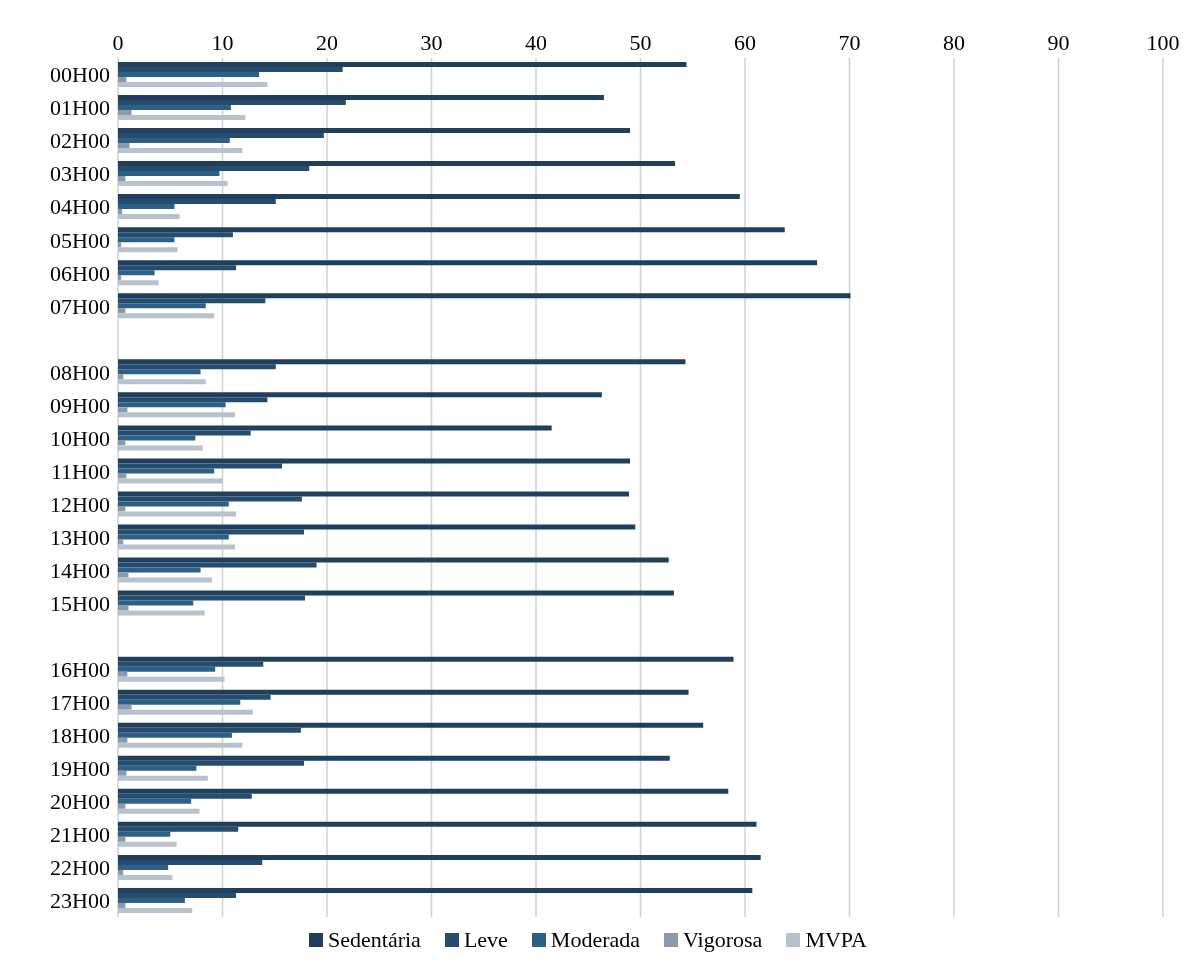  I want to click on x-tick-label: 90, so click(1058, 42).